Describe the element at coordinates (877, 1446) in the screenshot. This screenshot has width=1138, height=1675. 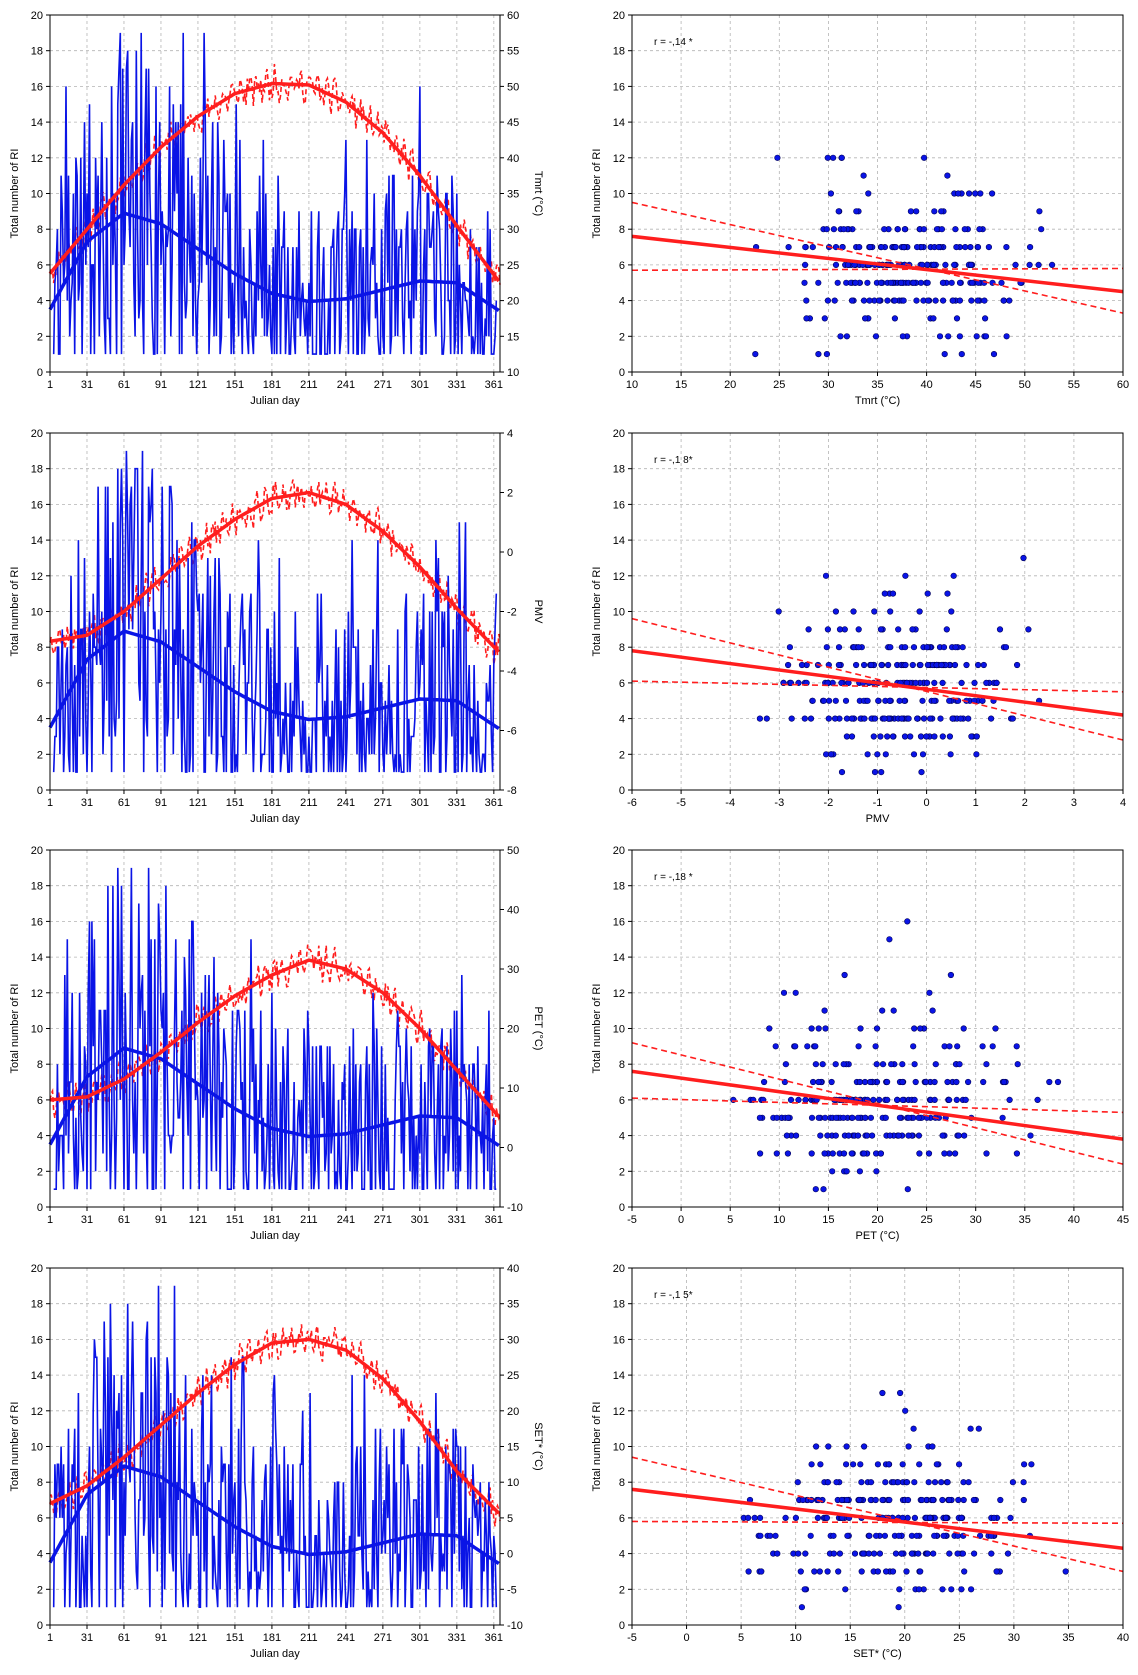
I see `plot-frame` at that location.